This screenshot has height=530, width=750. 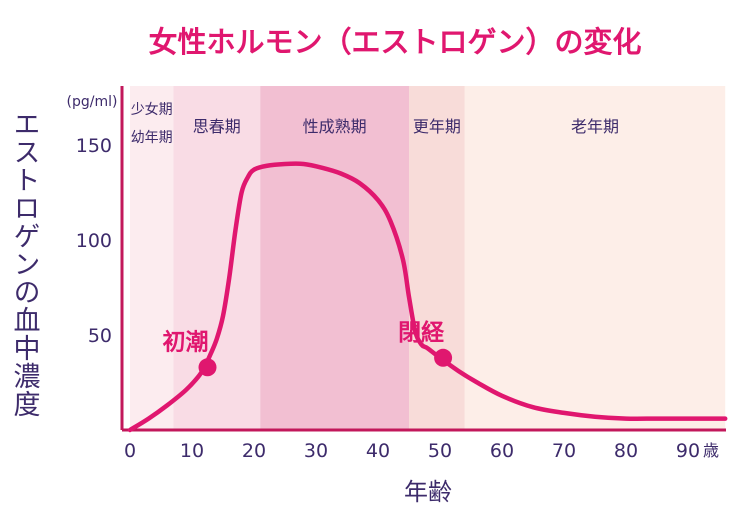 I want to click on x-tick-label: 50, so click(x=440, y=451).